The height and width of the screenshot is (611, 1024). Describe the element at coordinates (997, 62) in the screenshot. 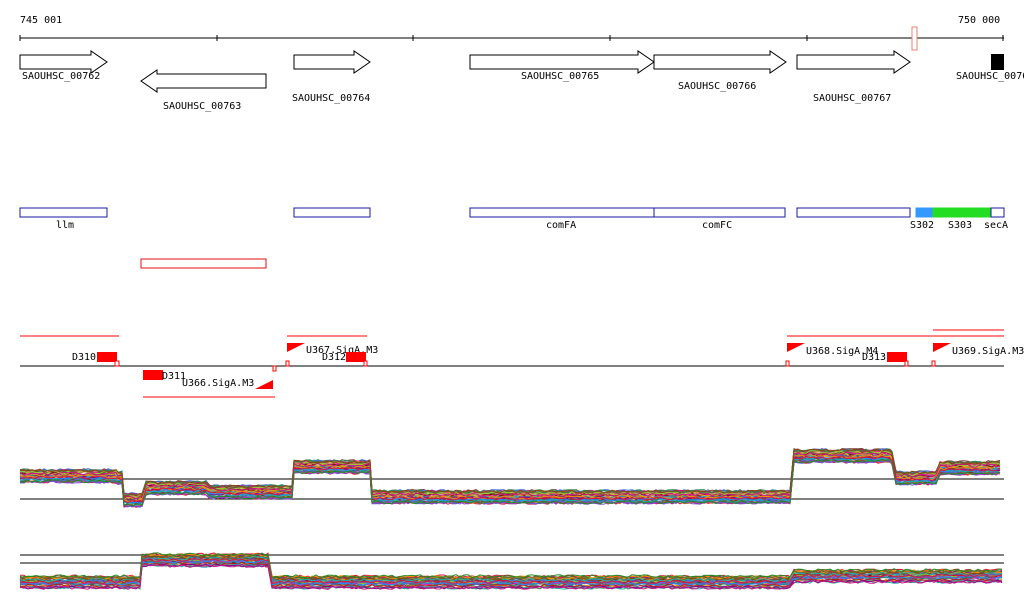

I see `gene-block-0076x` at that location.